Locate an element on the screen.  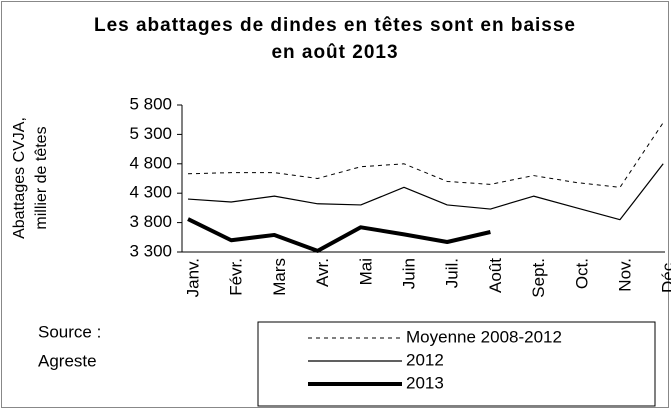
legend-label: 2012 is located at coordinates (425, 359).